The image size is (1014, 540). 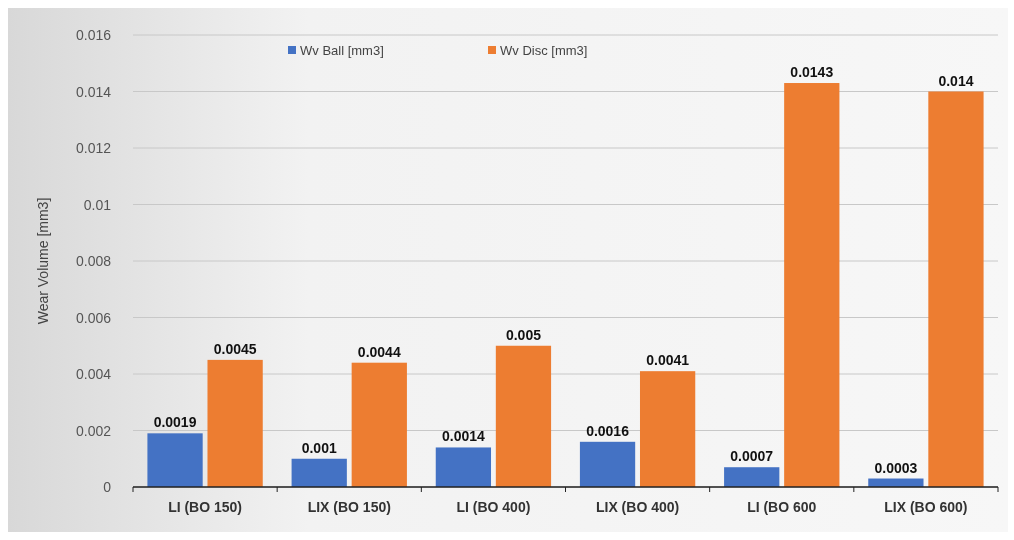 I want to click on data-label: 0.0016, so click(x=608, y=430).